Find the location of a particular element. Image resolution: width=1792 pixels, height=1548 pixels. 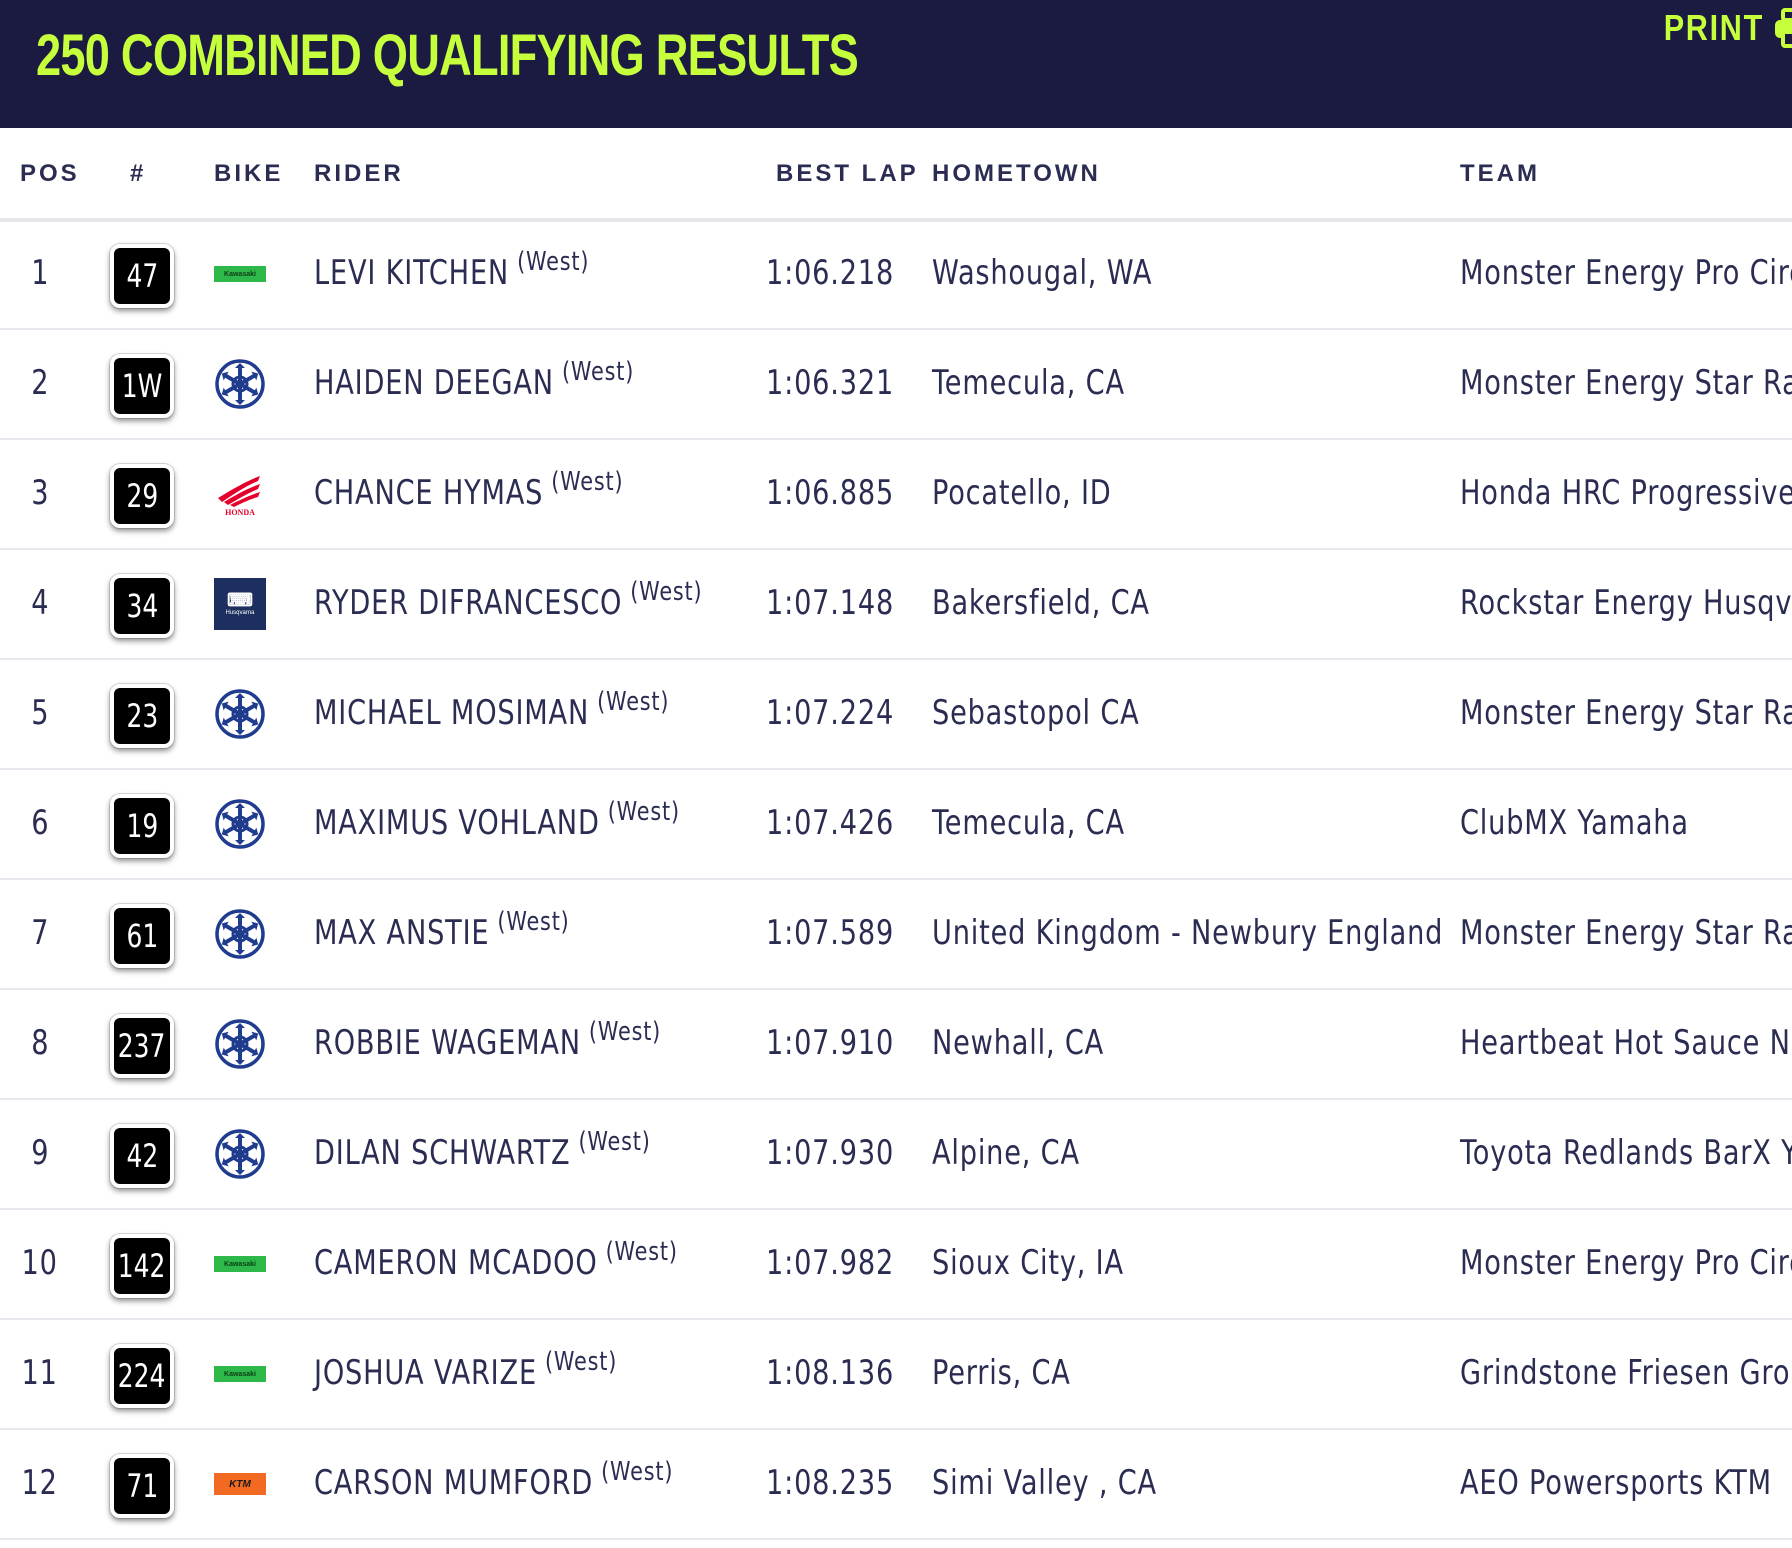

rider-cell: RYDER DIFRANCESCO (West) is located at coordinates (557, 603).